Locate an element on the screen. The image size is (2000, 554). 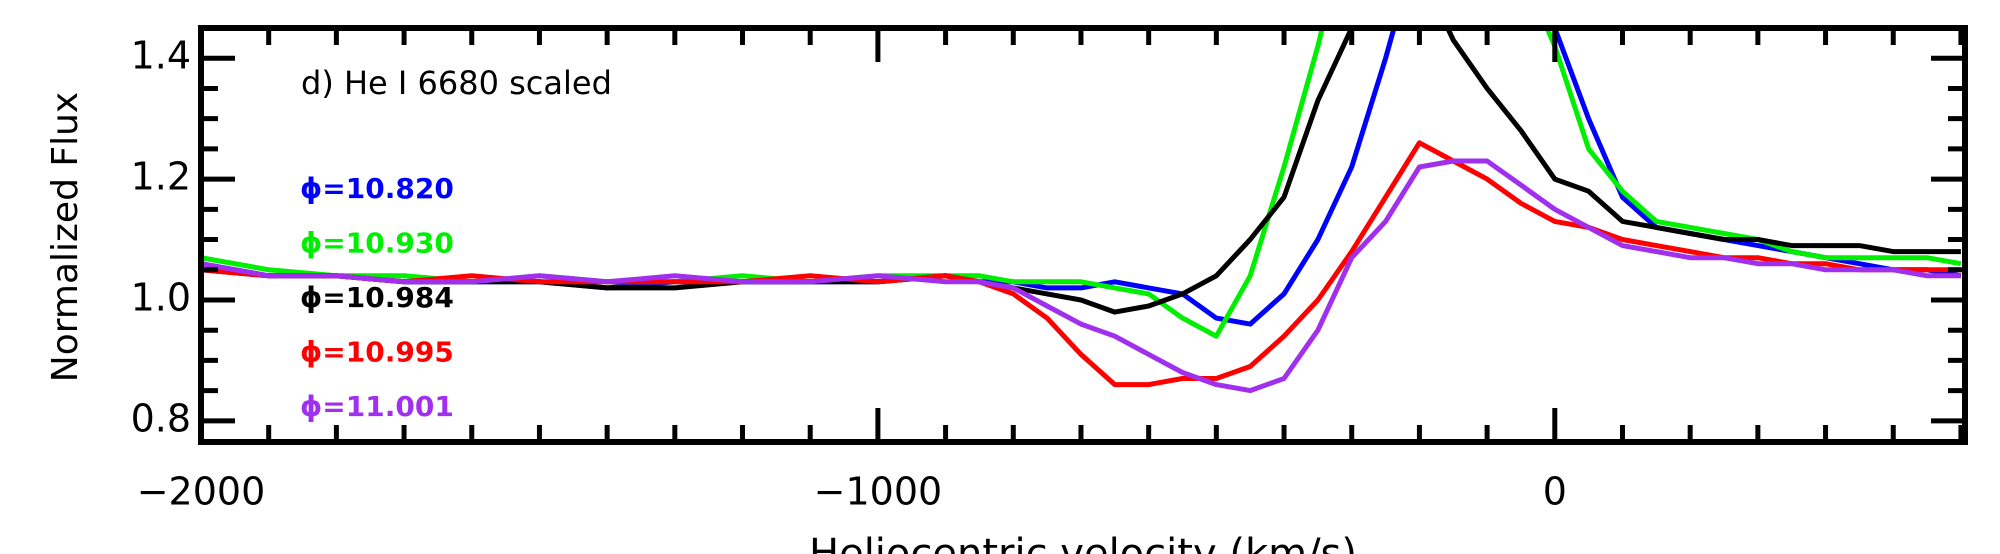
x-tick-label: −2000 is located at coordinates (201, 492).